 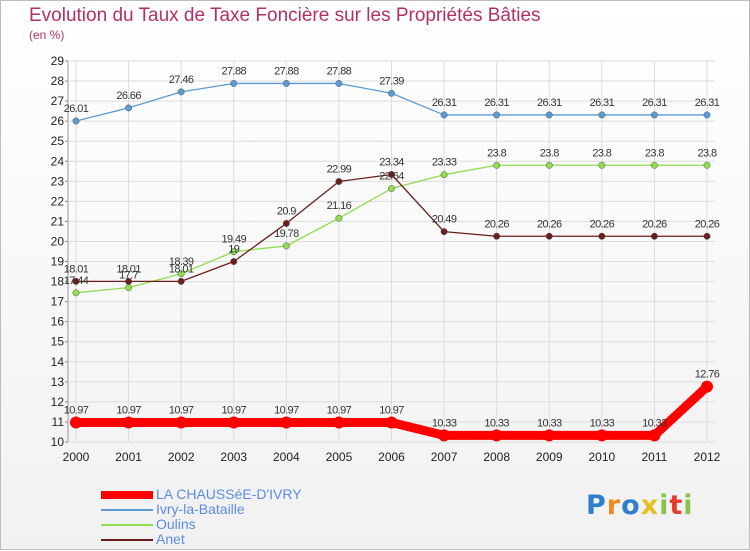 What do you see at coordinates (58, 282) in the screenshot?
I see `y-tick-label-18: 18` at bounding box center [58, 282].